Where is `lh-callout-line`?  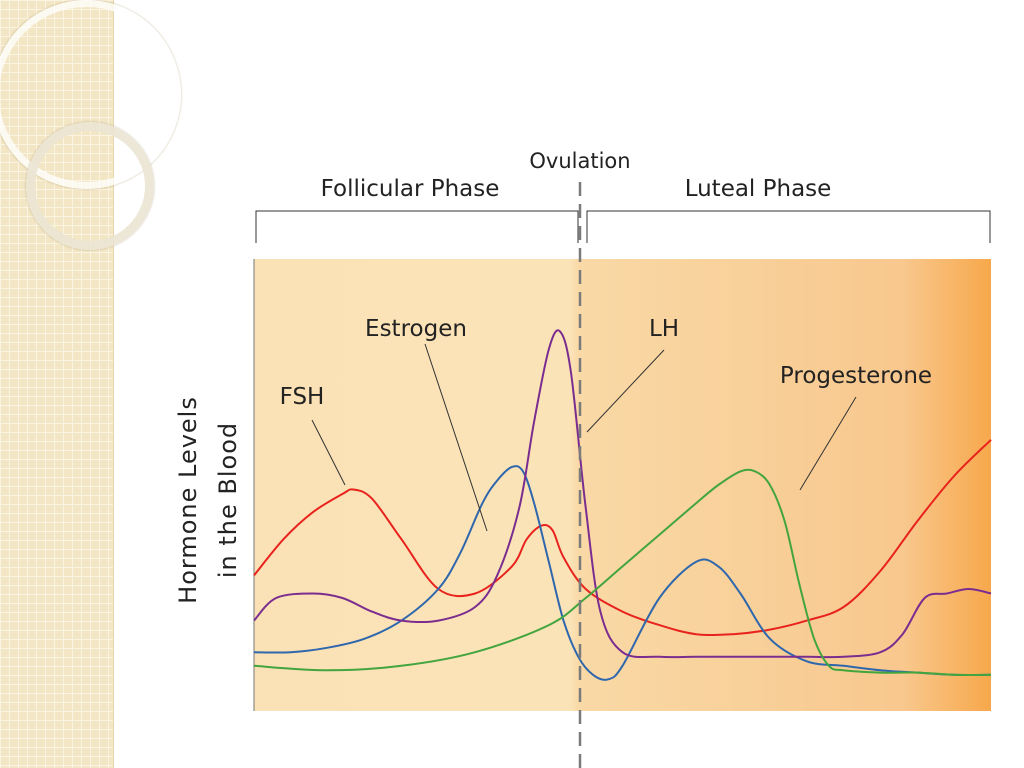
lh-callout-line is located at coordinates (625, 391).